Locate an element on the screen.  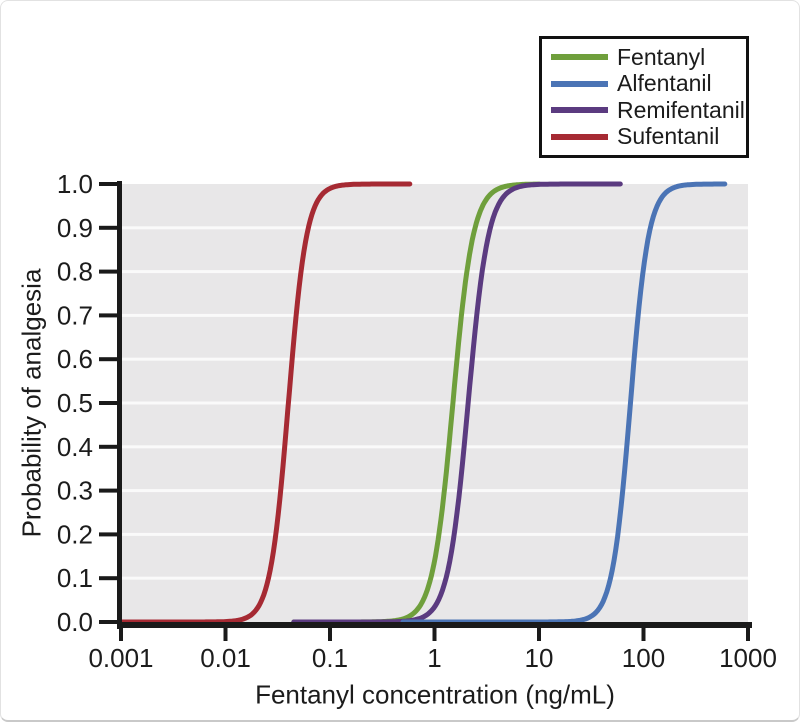
gridline-y-0.6 is located at coordinates (434, 359).